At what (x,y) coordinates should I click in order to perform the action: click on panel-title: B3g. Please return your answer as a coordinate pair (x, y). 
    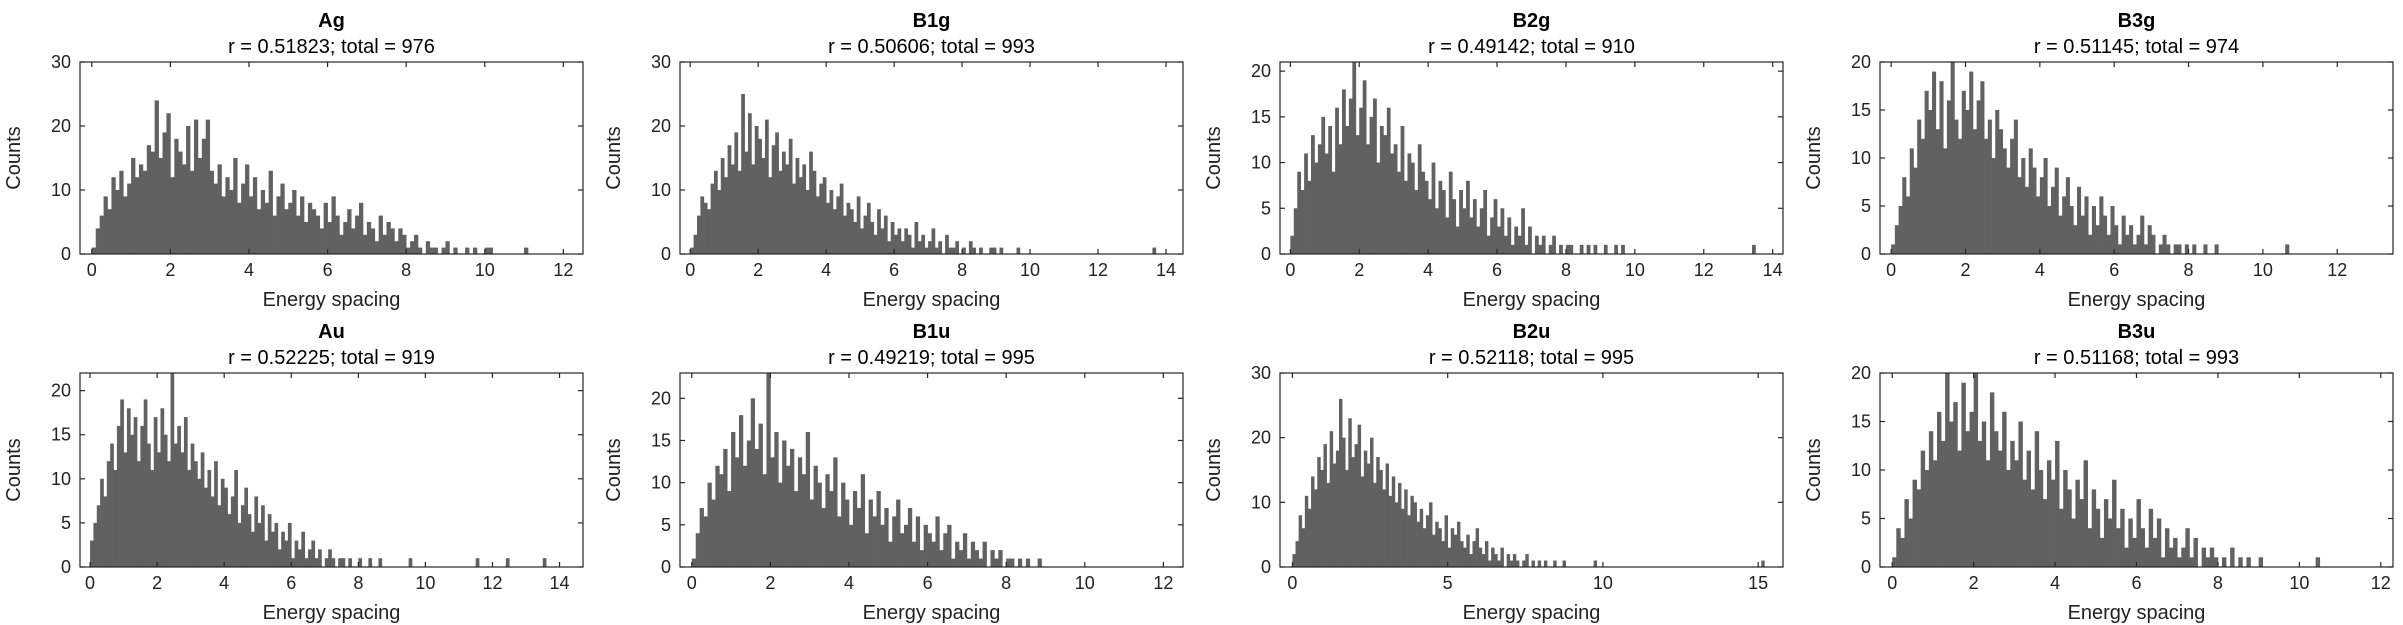
    Looking at the image, I should click on (2137, 21).